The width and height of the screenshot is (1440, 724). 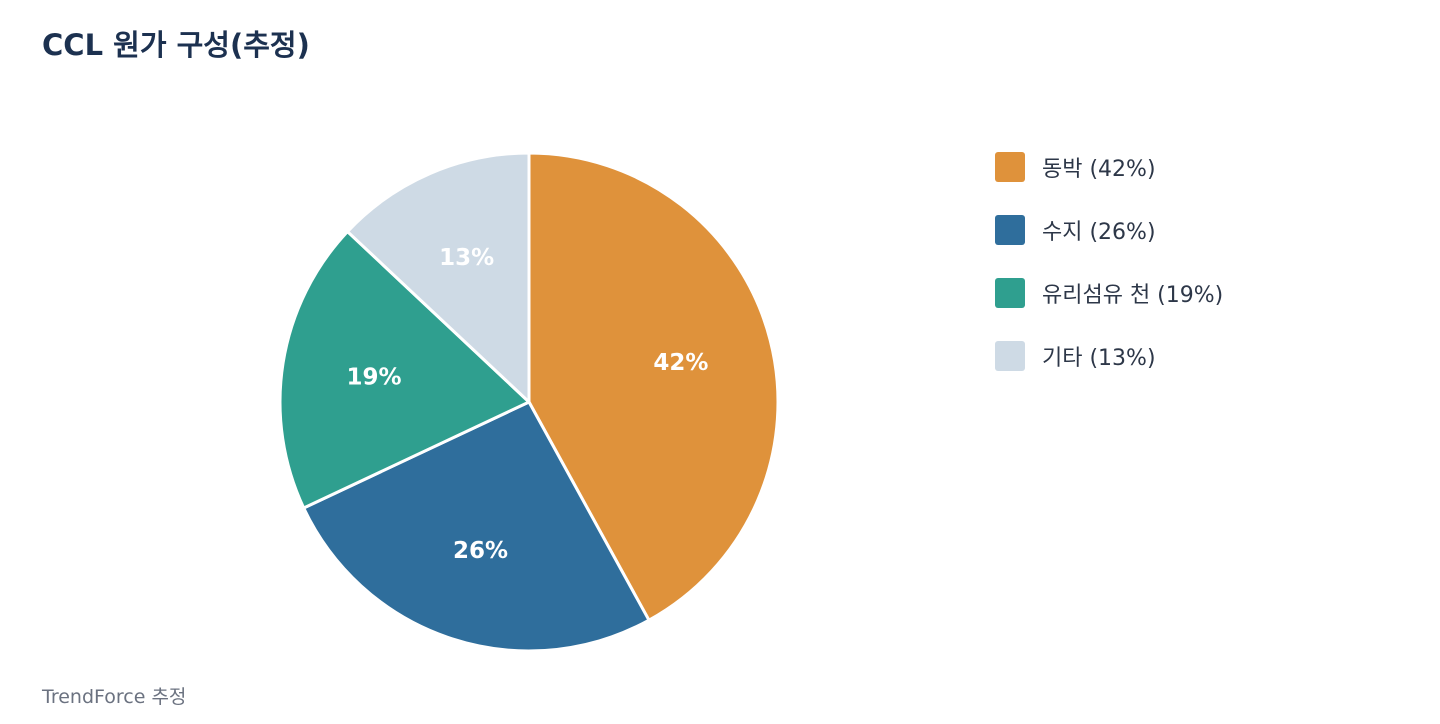 I want to click on slice-value-label: 42%, so click(x=680, y=363).